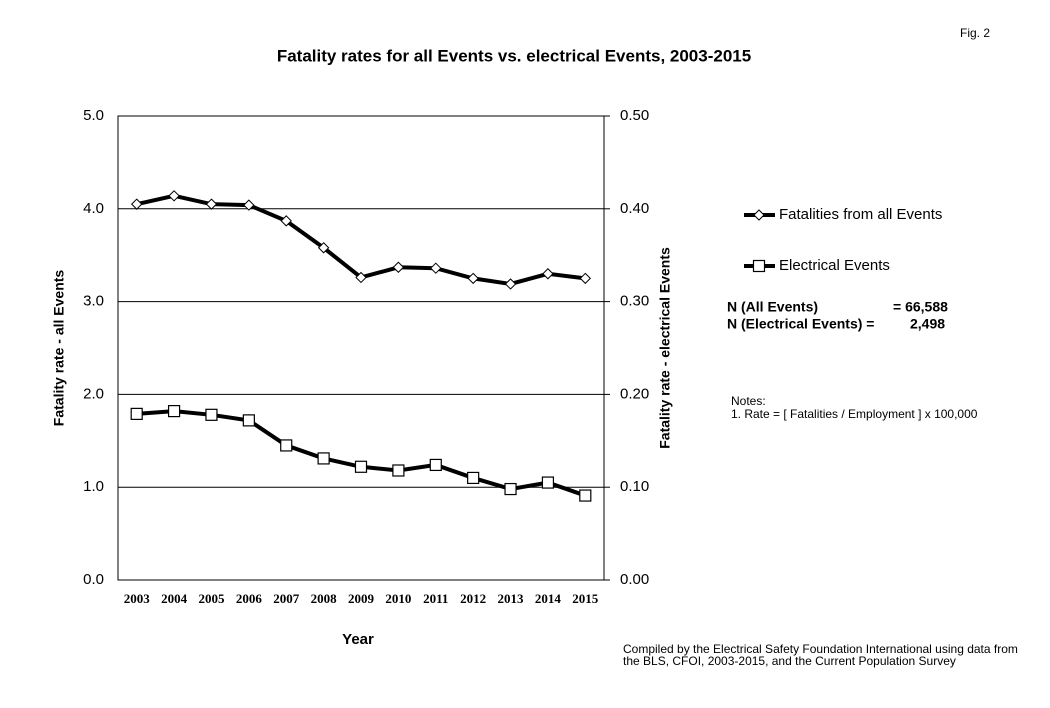 Image resolution: width=1050 pixels, height=708 pixels. What do you see at coordinates (473, 598) in the screenshot?
I see `x-tick-label: 2012` at bounding box center [473, 598].